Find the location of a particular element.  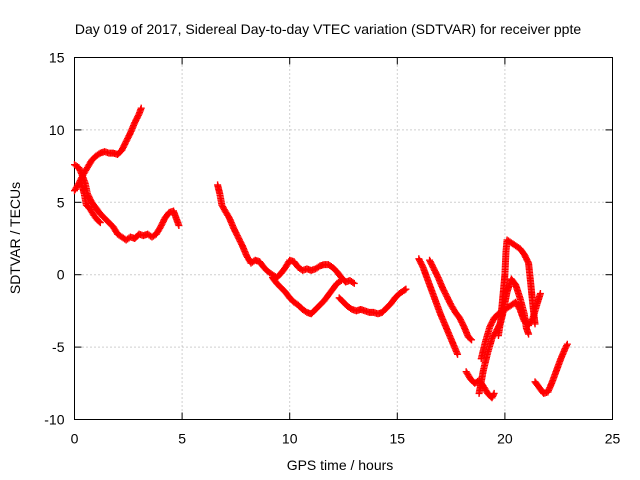

x-tick-label: 0 is located at coordinates (75, 439).